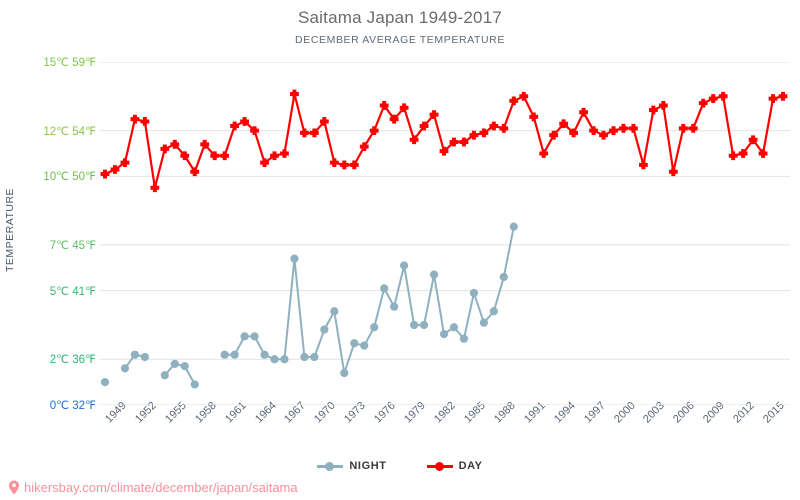 Image resolution: width=800 pixels, height=500 pixels. Describe the element at coordinates (470, 466) in the screenshot. I see `legend-label: DAY` at that location.